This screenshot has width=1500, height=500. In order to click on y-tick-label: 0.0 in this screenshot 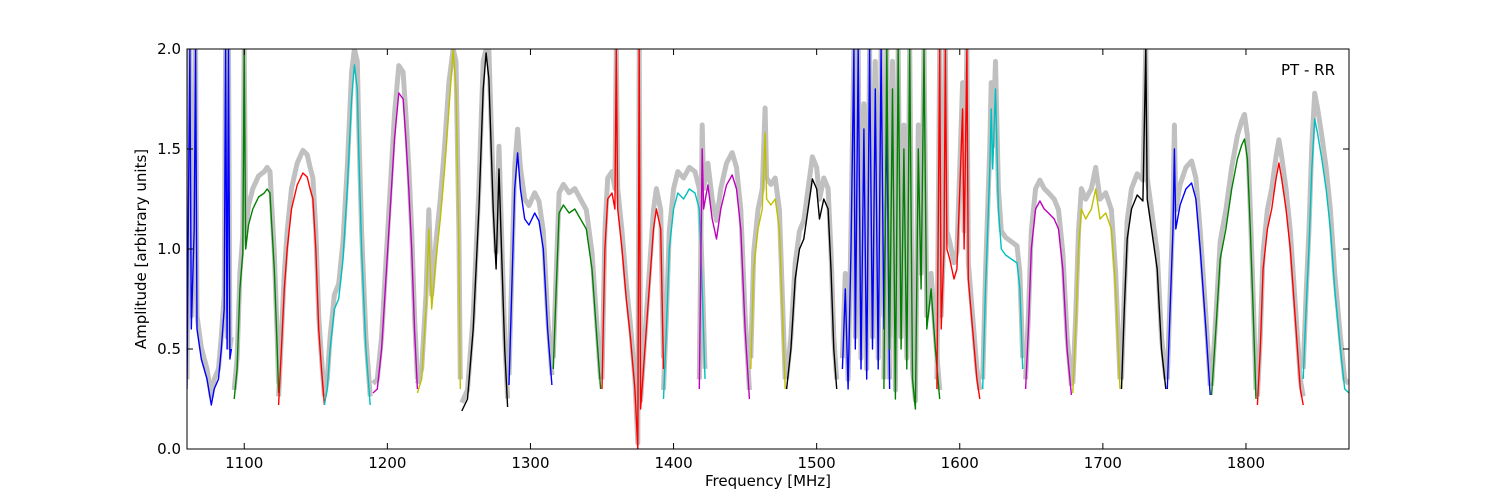, I will do `click(169, 449)`.